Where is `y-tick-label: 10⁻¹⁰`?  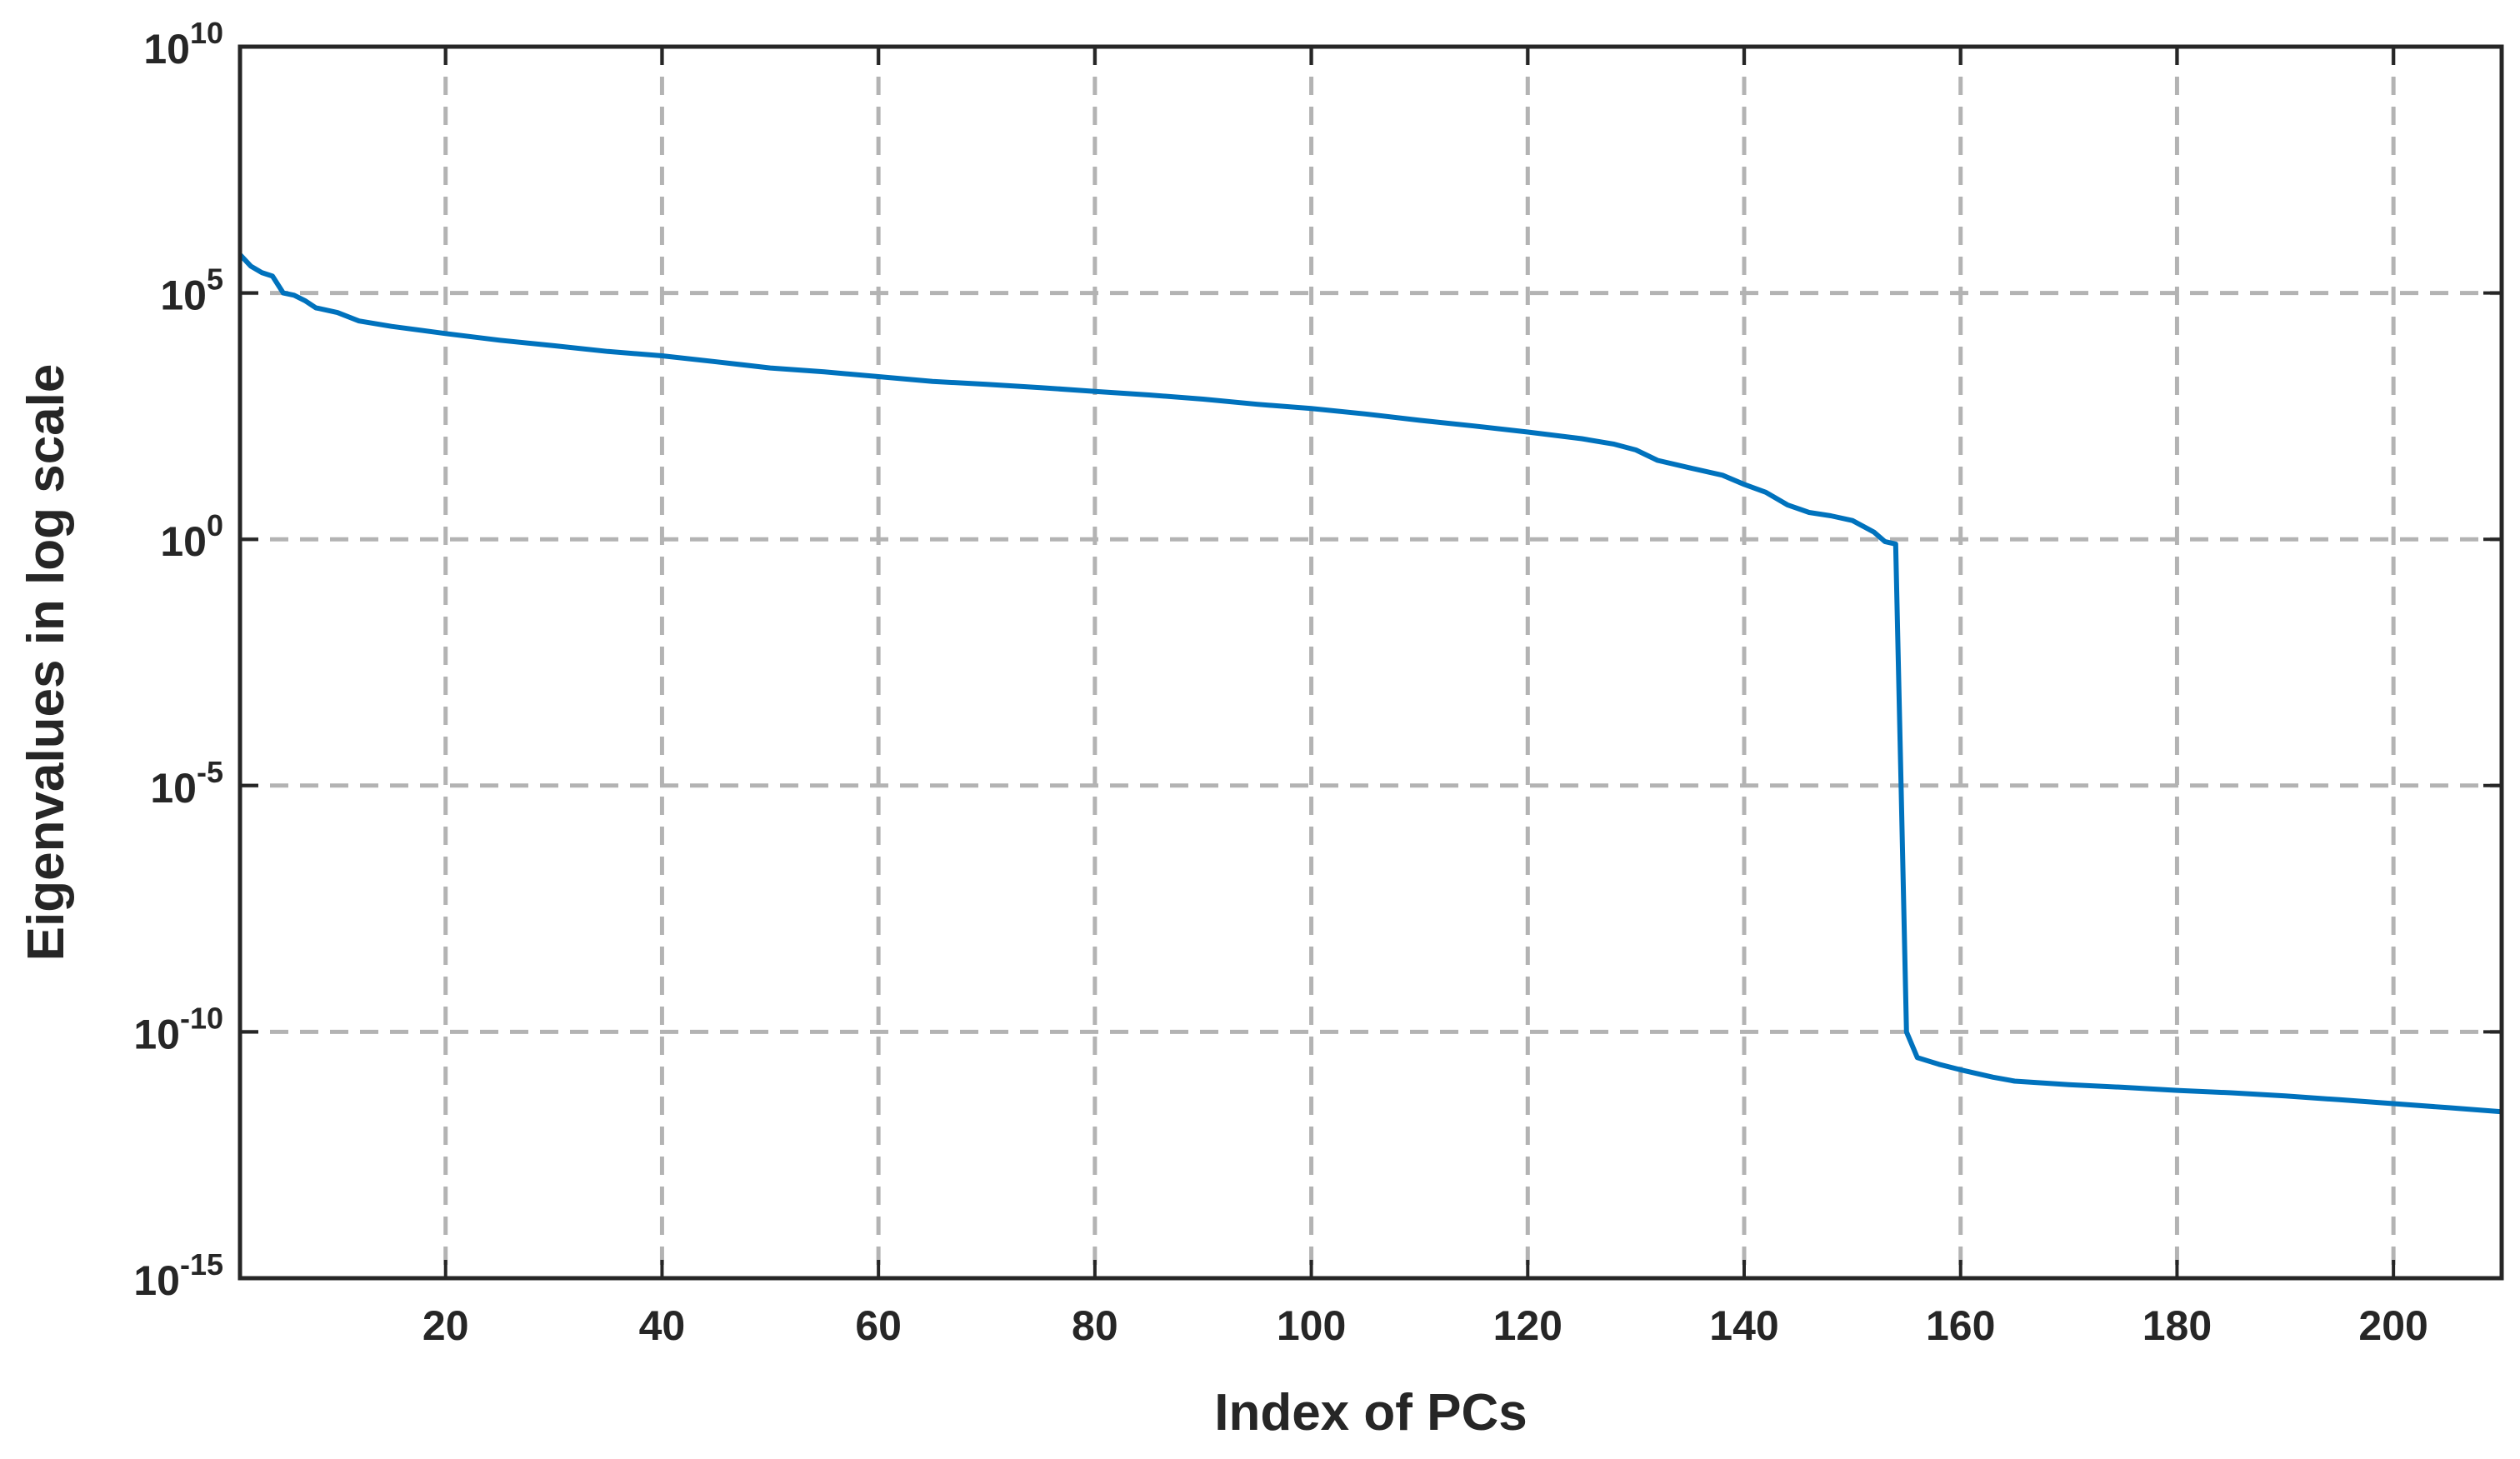 y-tick-label: 10⁻¹⁰ is located at coordinates (178, 1029).